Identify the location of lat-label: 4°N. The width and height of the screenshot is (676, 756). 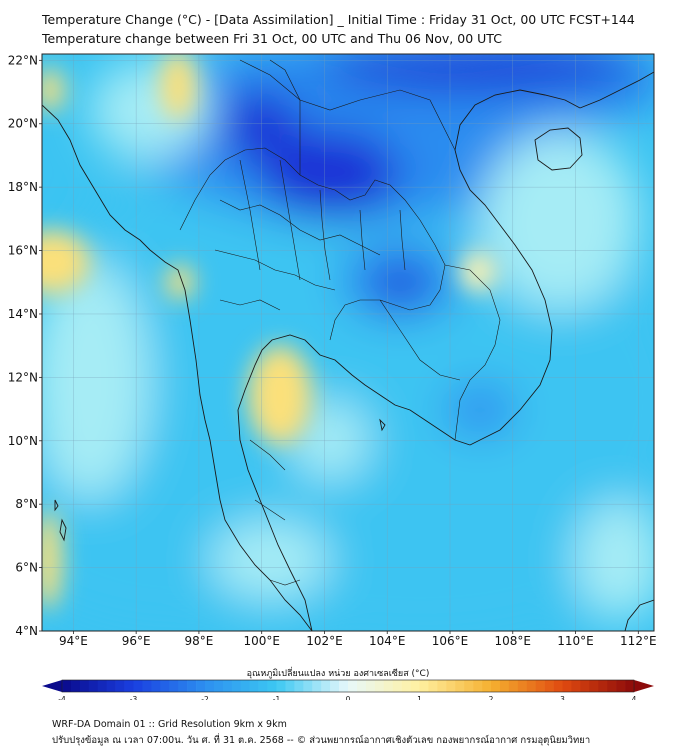
(26, 631).